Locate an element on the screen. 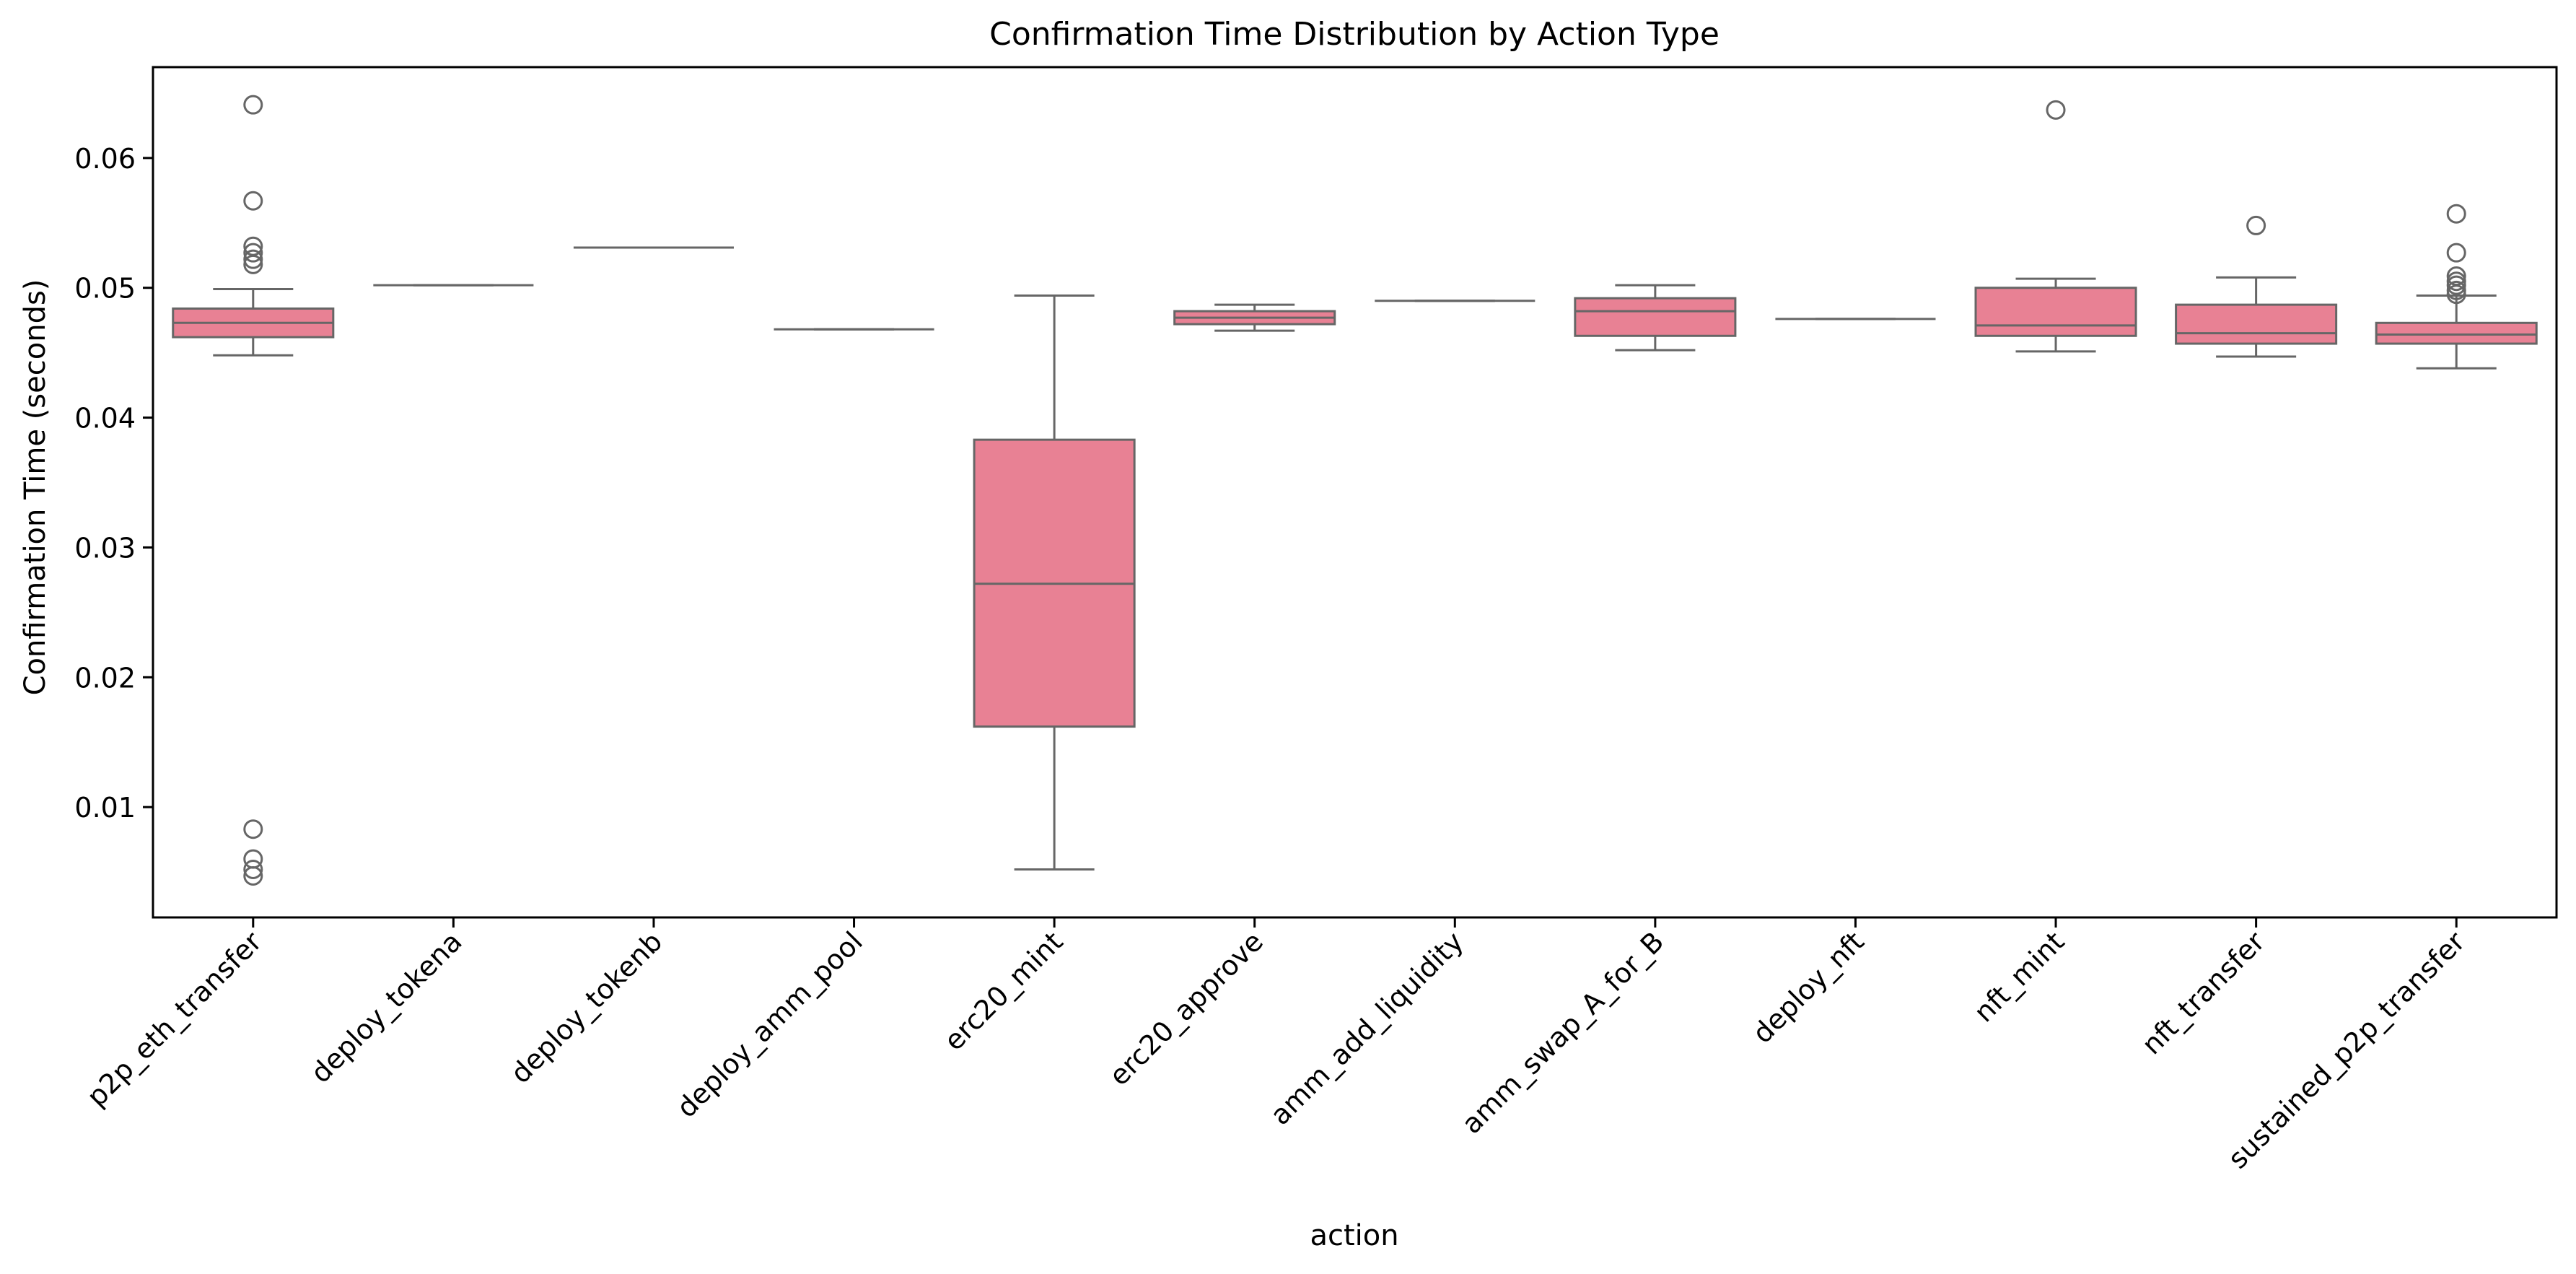  box-group-nft_mint is located at coordinates (2055, 227).